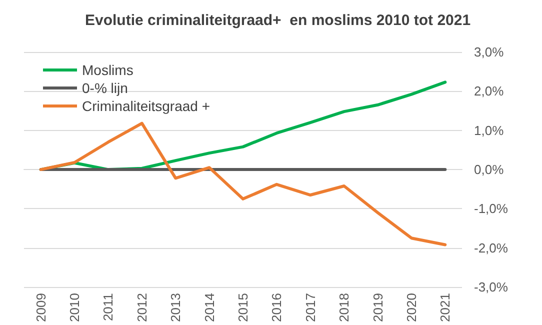  I want to click on x-tick-label: 2018, so click(344, 307).